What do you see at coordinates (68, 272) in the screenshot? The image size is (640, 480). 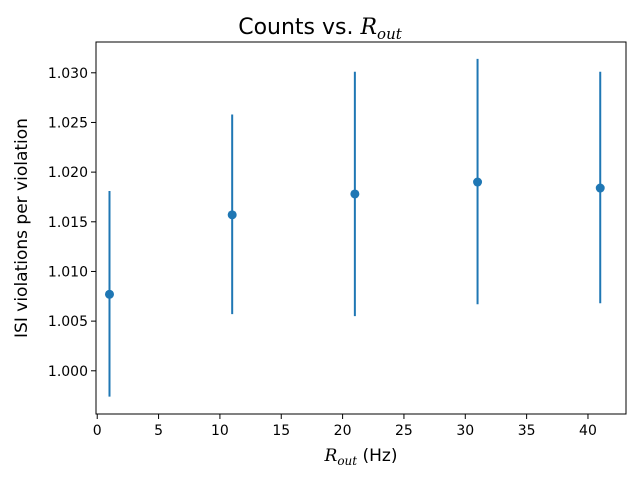 I see `y-tick-label: 1.010` at bounding box center [68, 272].